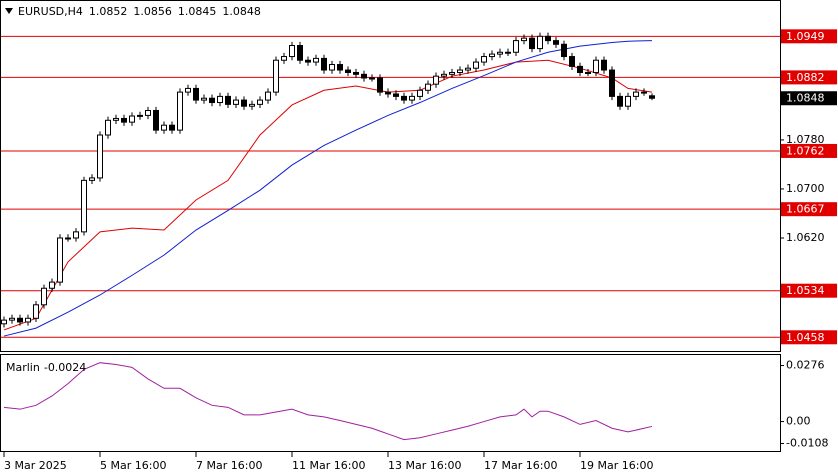 The image size is (838, 476). I want to click on last-high: 1.0856, so click(152, 11).